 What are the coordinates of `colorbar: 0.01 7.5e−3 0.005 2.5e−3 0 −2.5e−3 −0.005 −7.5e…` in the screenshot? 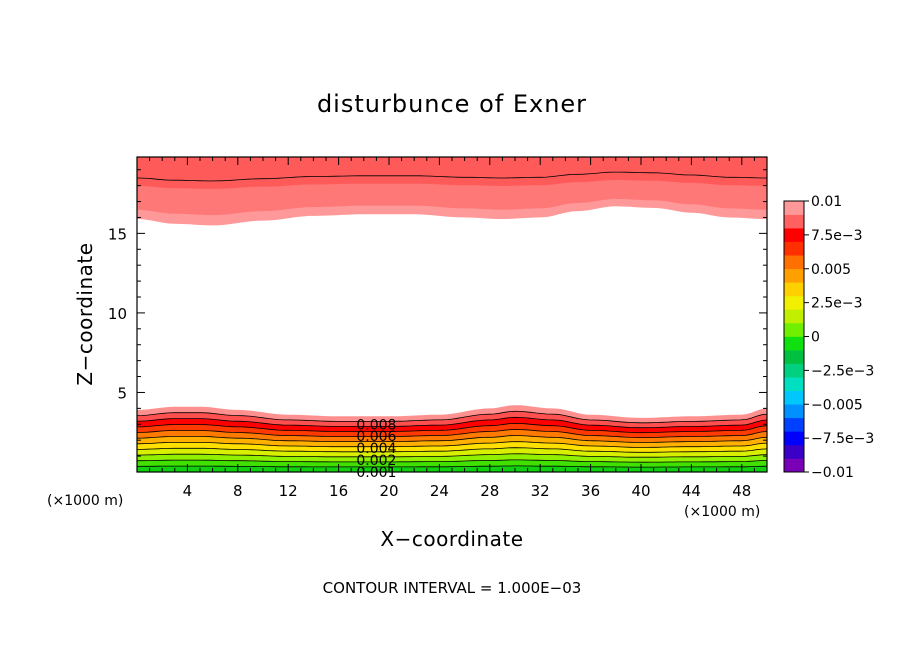 It's located at (828, 337).